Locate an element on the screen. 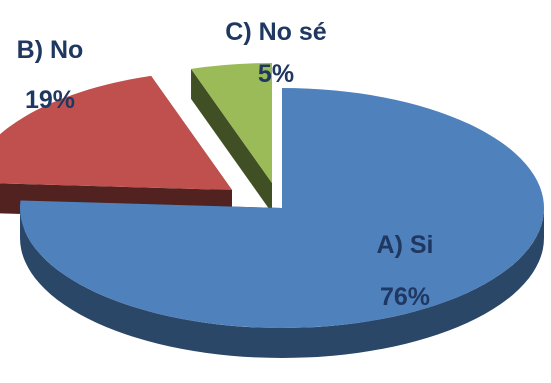  slice-label-c-name: C) No sé is located at coordinates (276, 32).